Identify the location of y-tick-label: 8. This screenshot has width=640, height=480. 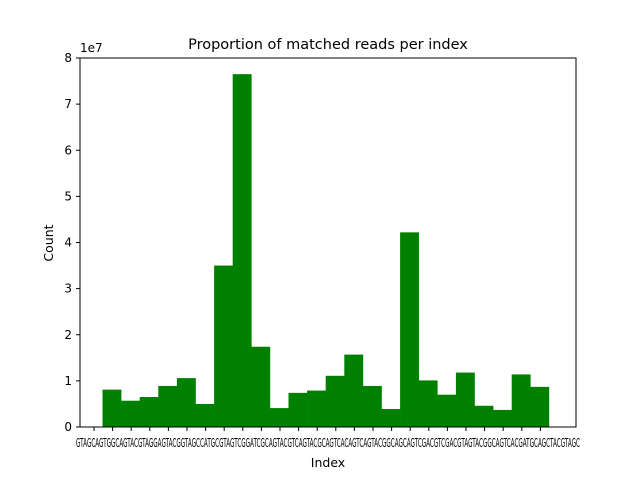
(68, 58).